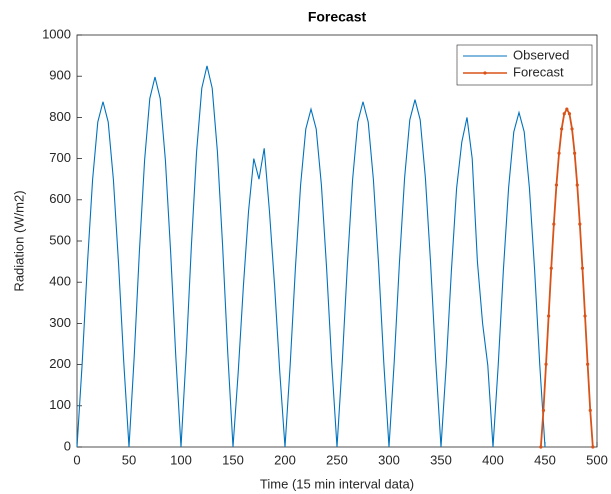  Describe the element at coordinates (129, 459) in the screenshot. I see `x-tick-label: 50` at that location.